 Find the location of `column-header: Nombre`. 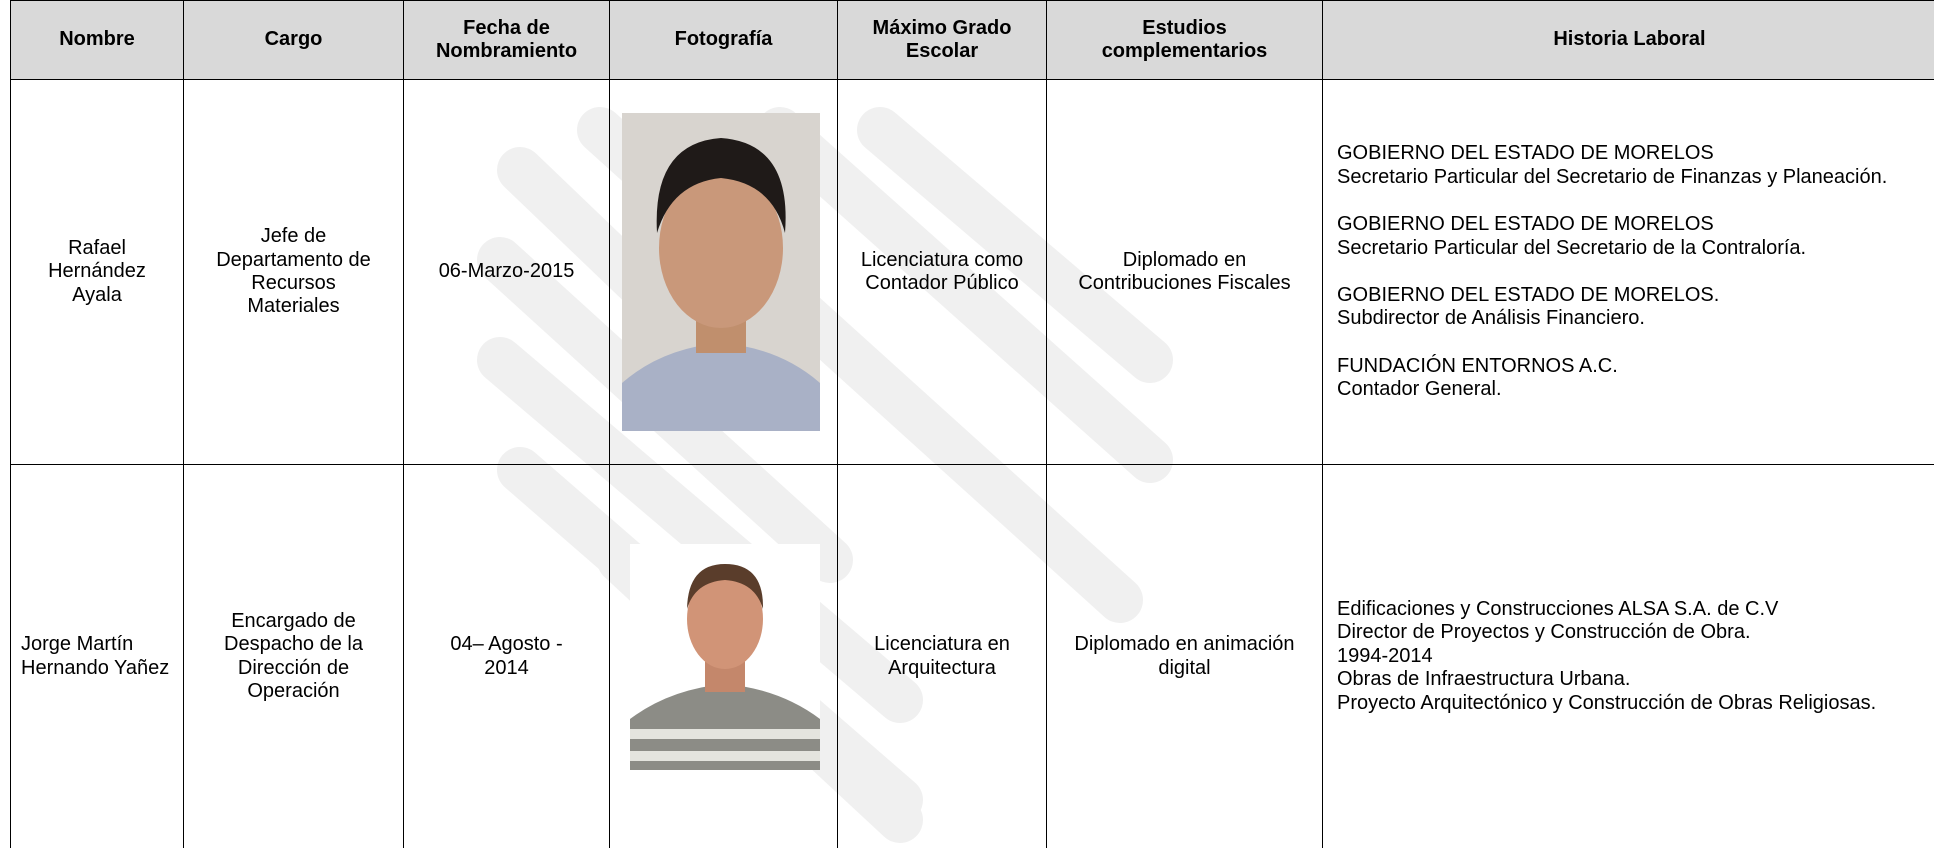

column-header: Nombre is located at coordinates (97, 40).